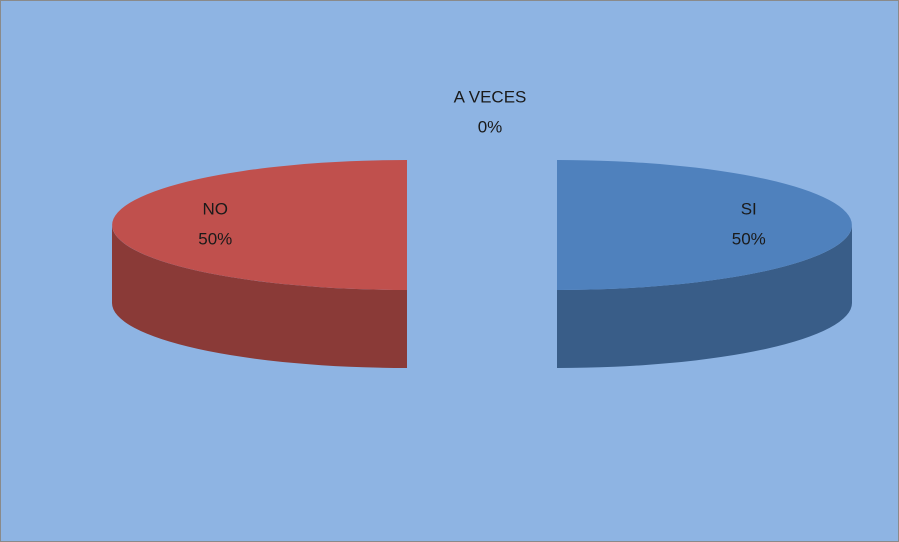 This screenshot has width=899, height=542. What do you see at coordinates (749, 208) in the screenshot?
I see `data-label-name: SI` at bounding box center [749, 208].